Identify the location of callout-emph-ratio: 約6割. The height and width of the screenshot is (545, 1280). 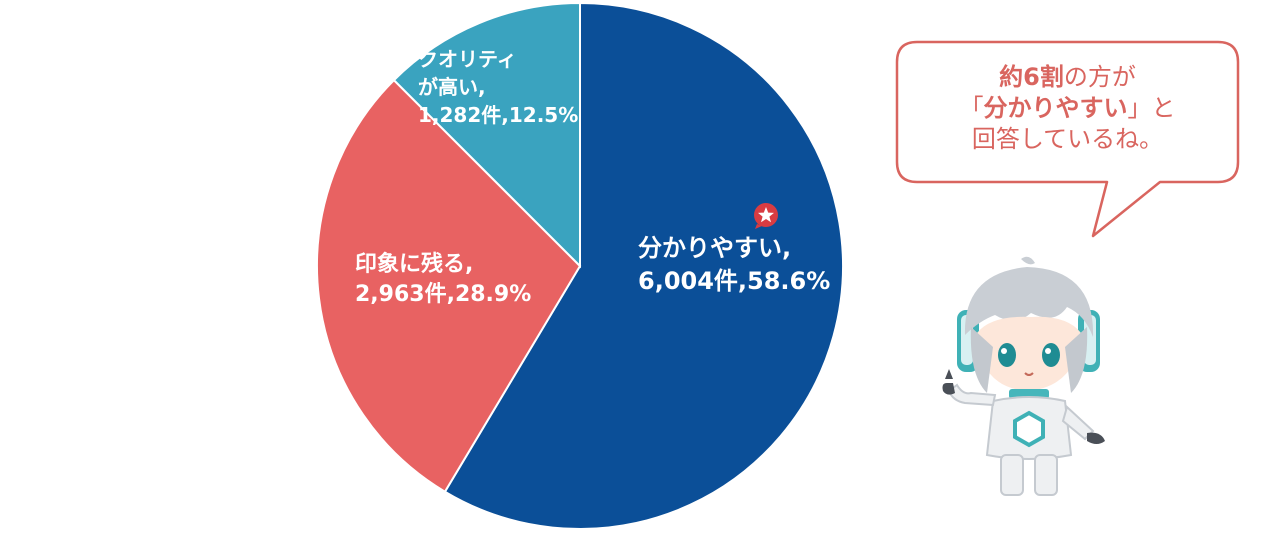
(1031, 77).